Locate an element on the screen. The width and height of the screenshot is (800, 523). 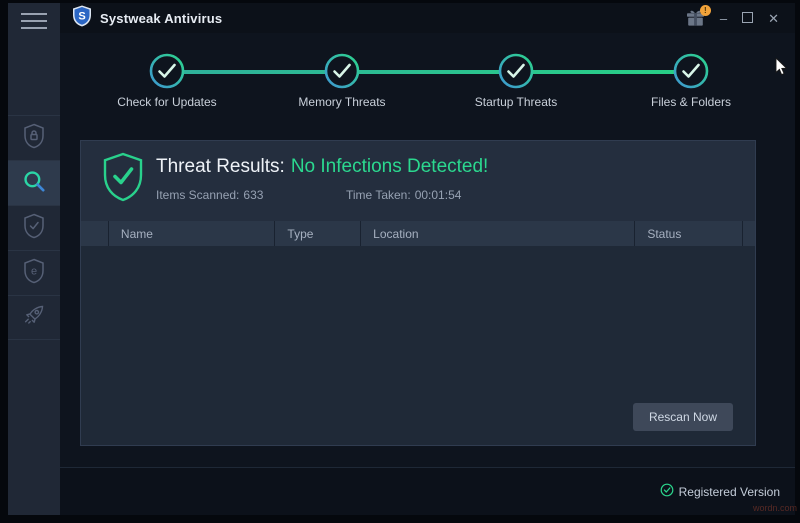
sidebar: e is located at coordinates (34, 259).